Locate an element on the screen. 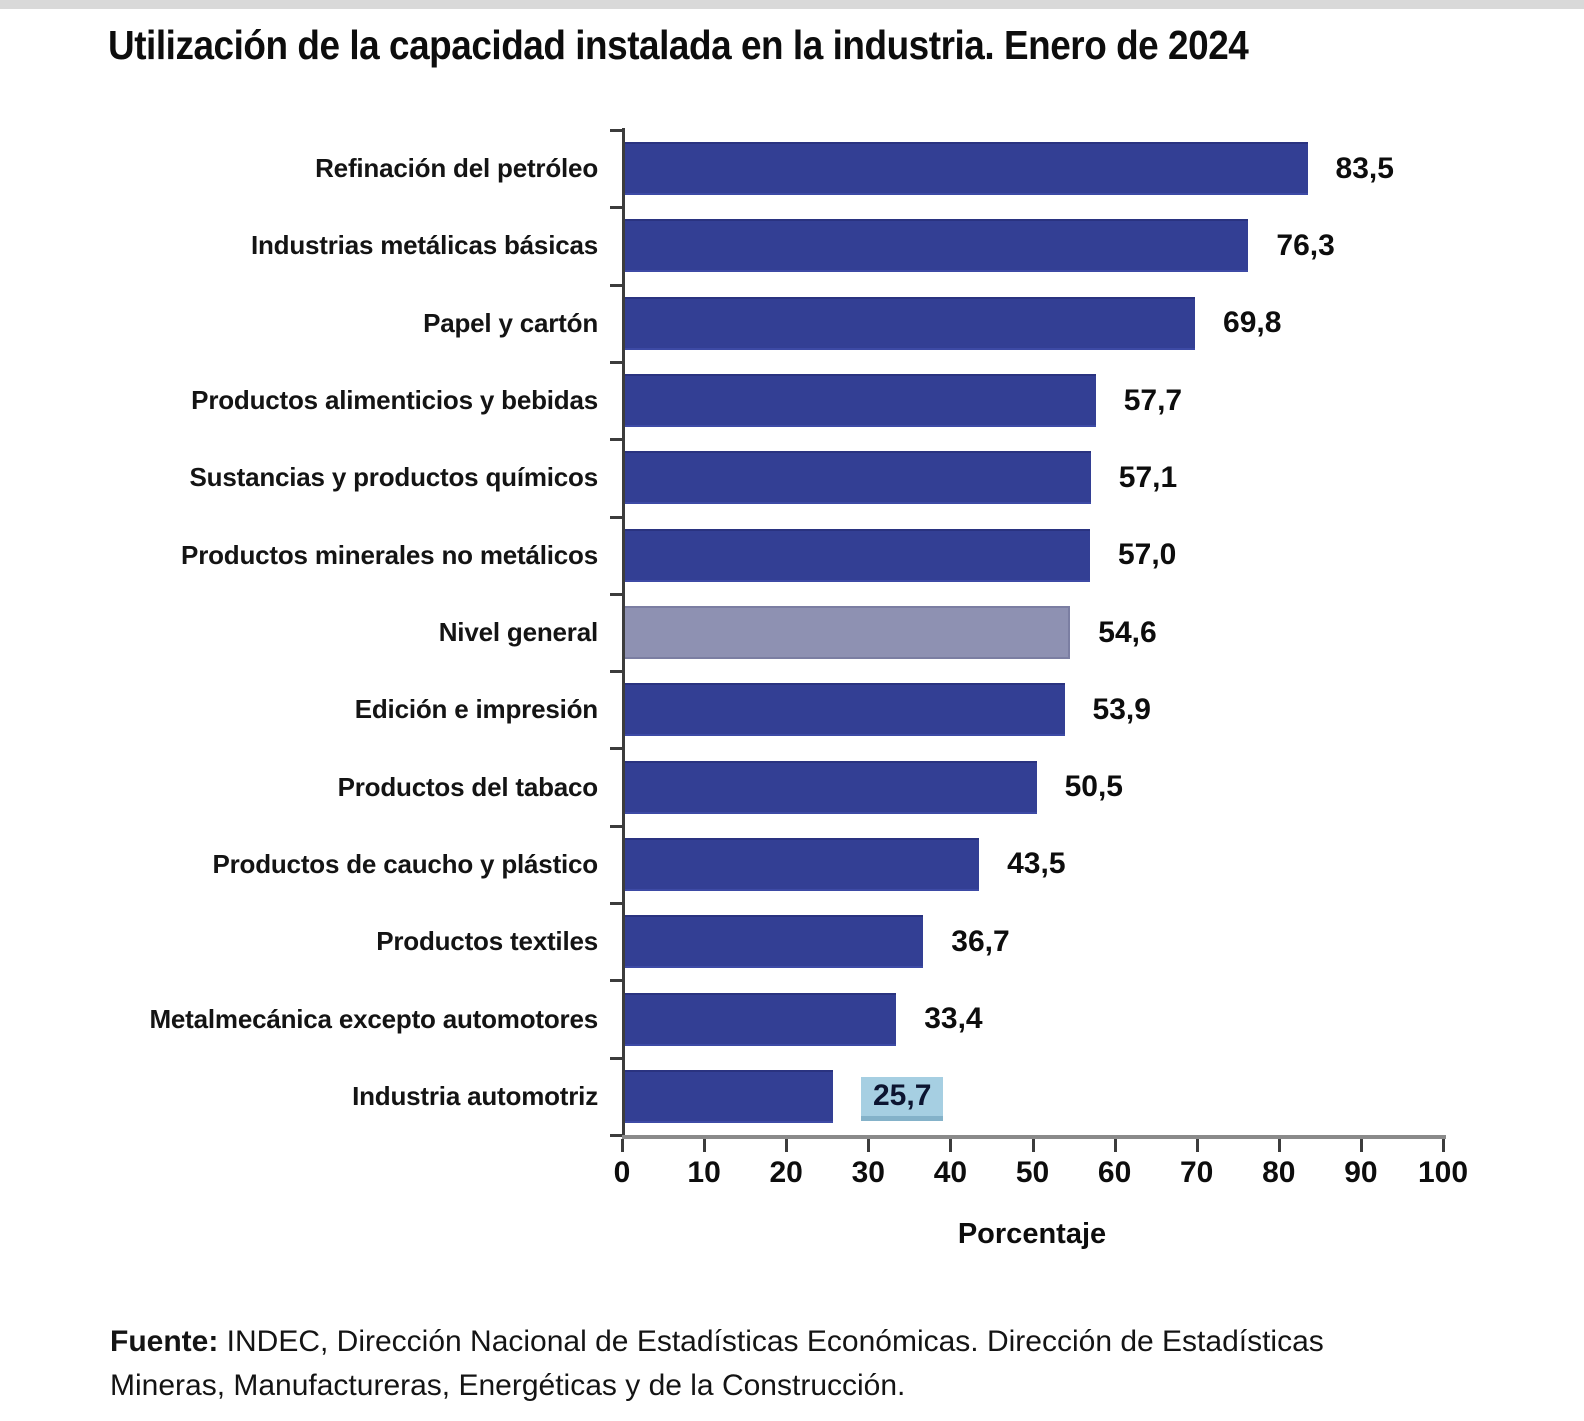  value-text: 33,4 is located at coordinates (953, 1019).